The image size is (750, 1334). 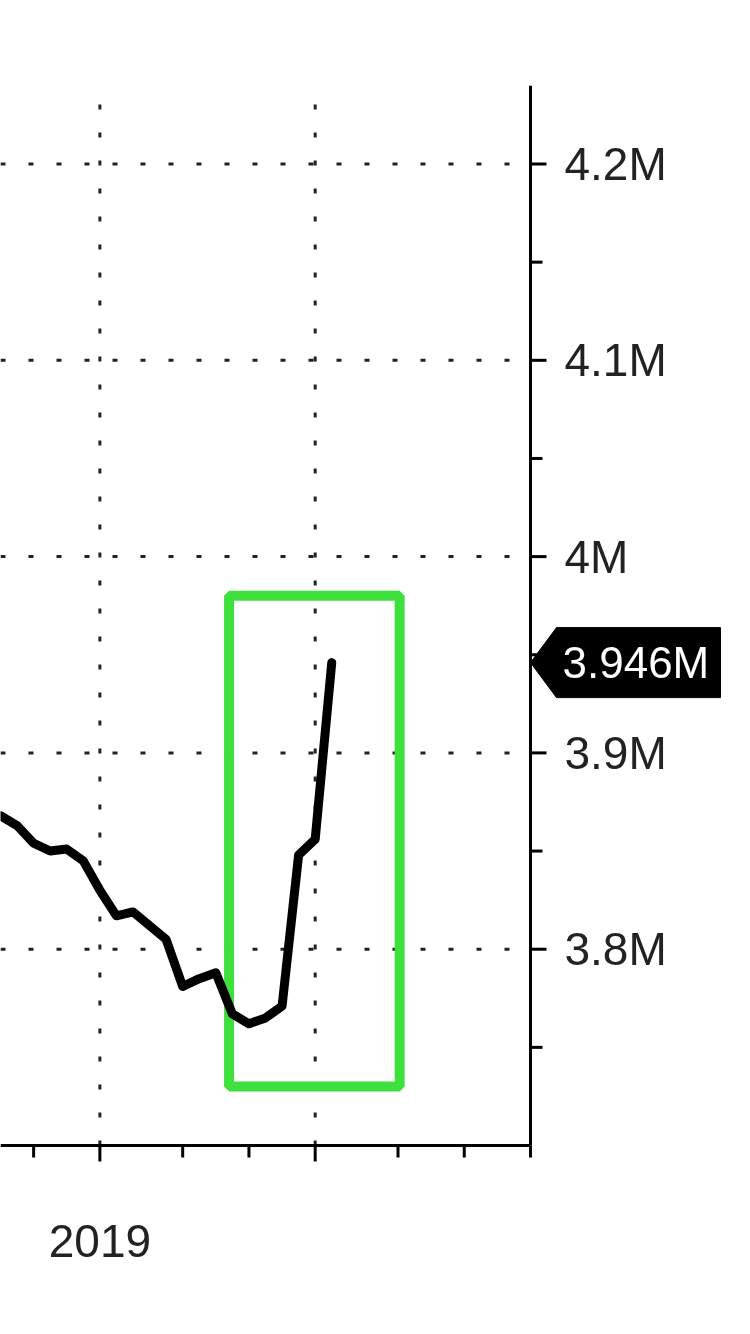 What do you see at coordinates (615, 949) in the screenshot?
I see `y-tick-label: 3.8M` at bounding box center [615, 949].